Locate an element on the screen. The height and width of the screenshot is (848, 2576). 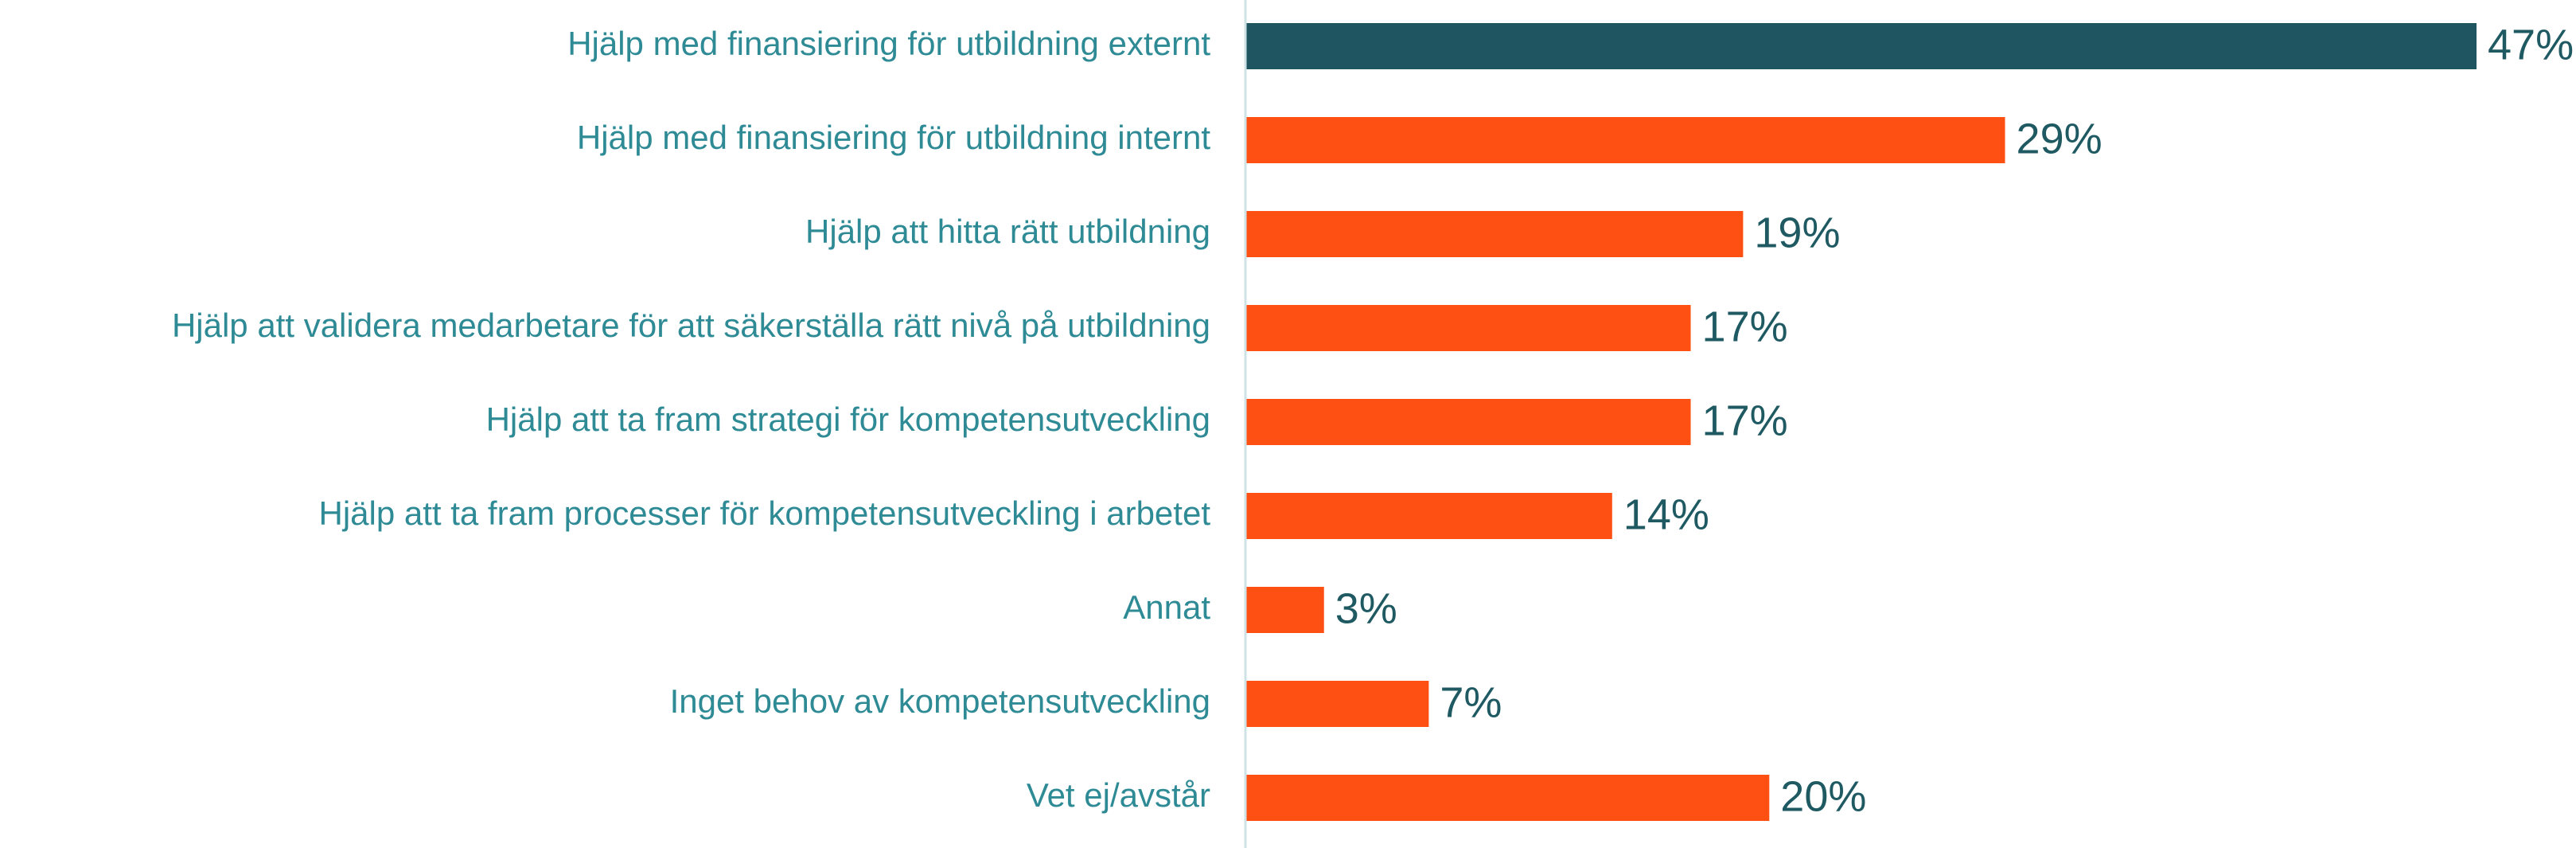
category-label: Hjälp att hitta rätt utbildning is located at coordinates (1007, 232).